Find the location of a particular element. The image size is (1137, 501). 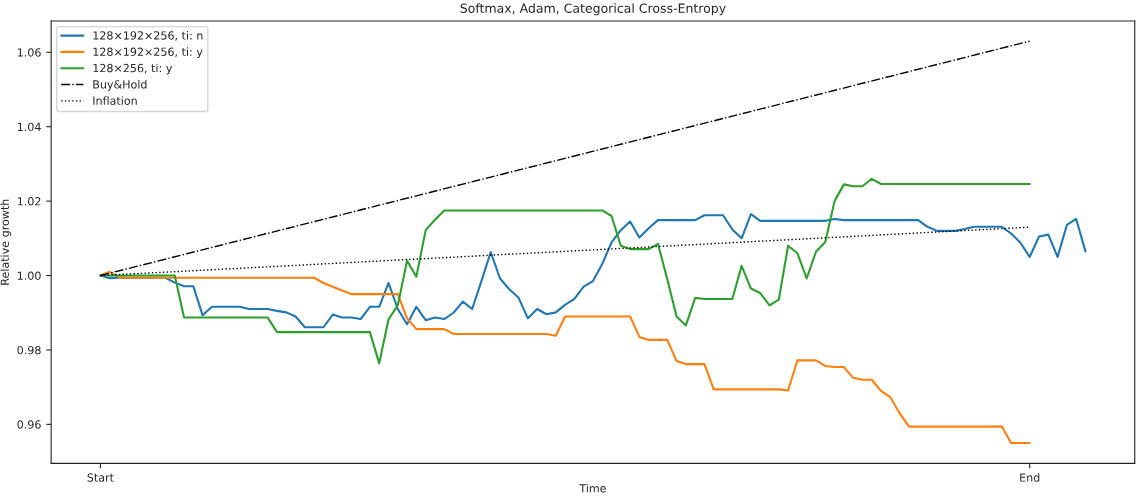

chart-title: Softmax, Adam, Categorical Cross-Entropy is located at coordinates (593, 9).